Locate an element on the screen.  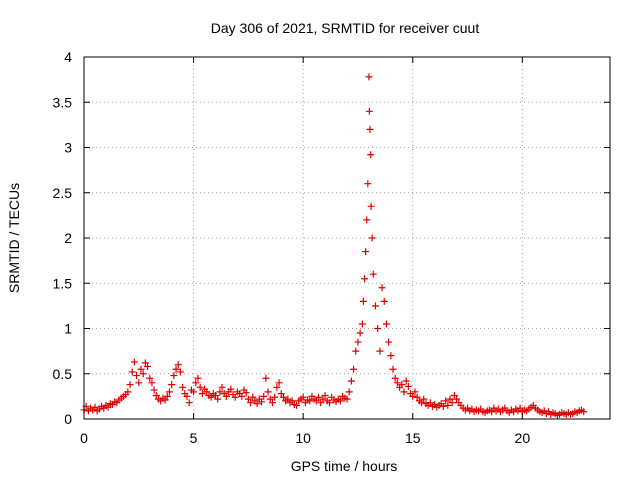
y-tick-label: 1 is located at coordinates (68, 329).